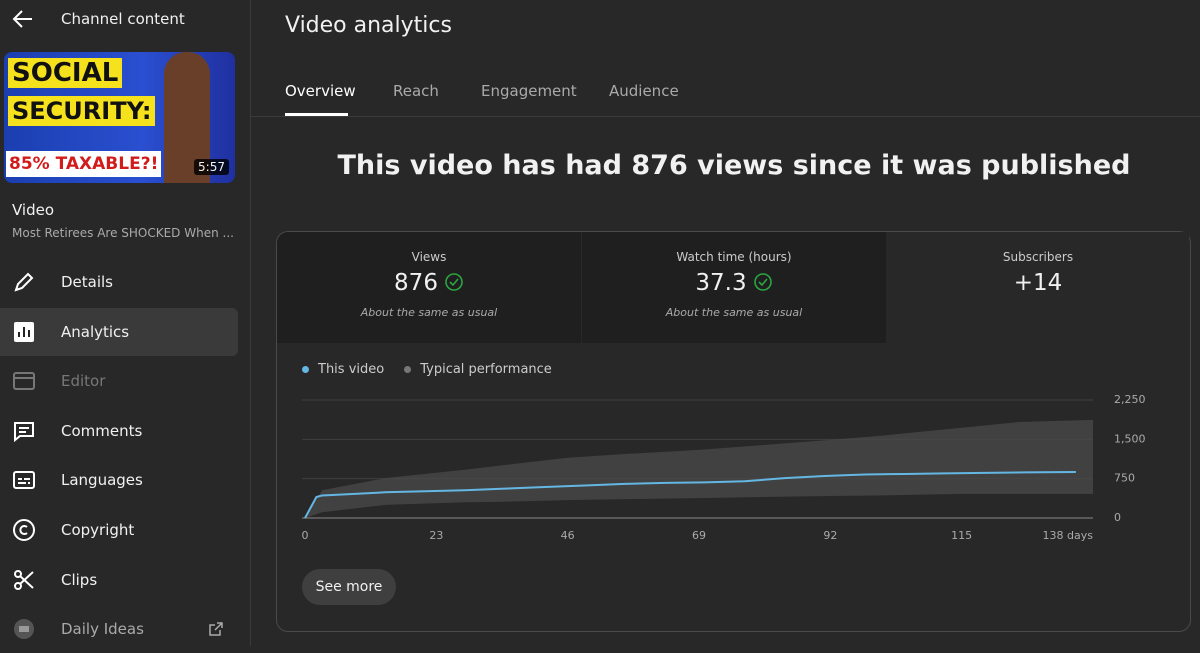  I want to click on legend-label: Typical performance, so click(486, 369).